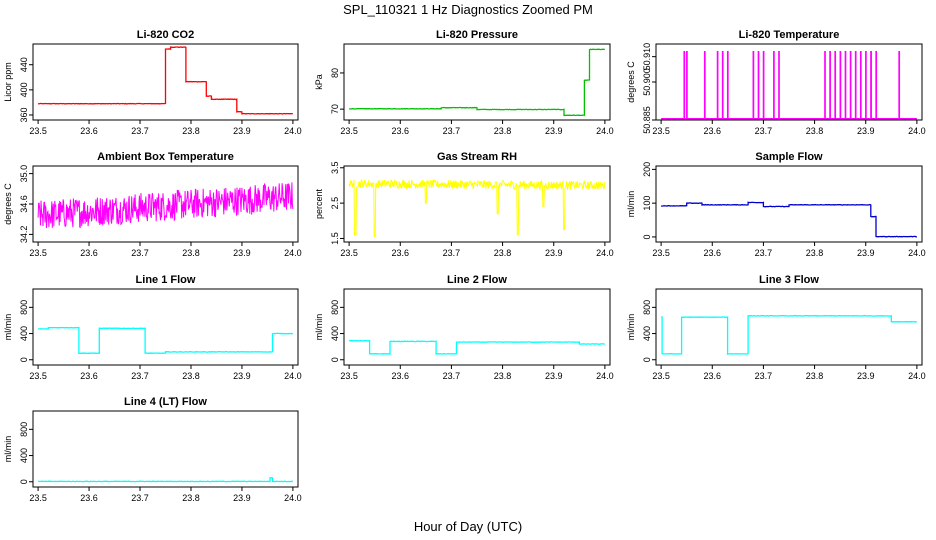 The height and width of the screenshot is (540, 936). What do you see at coordinates (477, 157) in the screenshot?
I see `panel-title: Gas Stream RH` at bounding box center [477, 157].